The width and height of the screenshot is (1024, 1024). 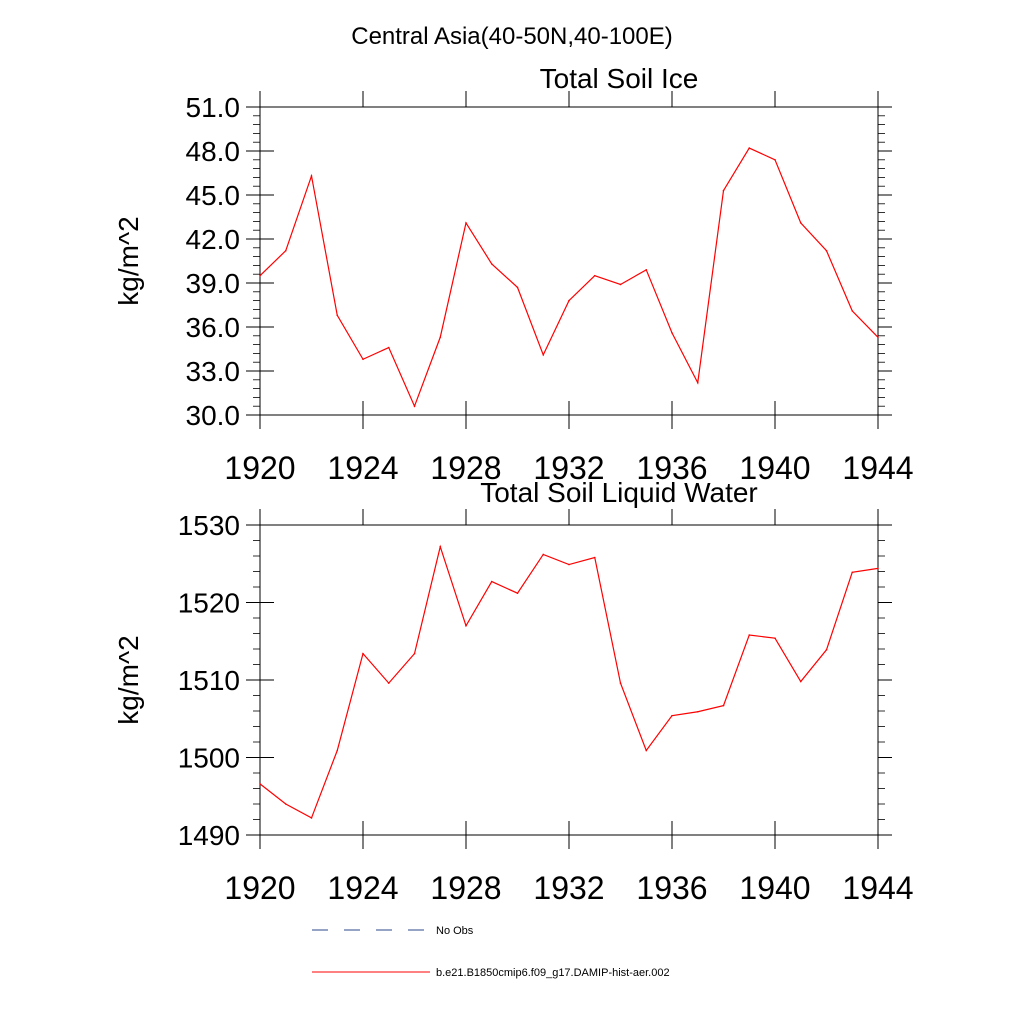 What do you see at coordinates (209, 758) in the screenshot?
I see `y-tick-label: 1500` at bounding box center [209, 758].